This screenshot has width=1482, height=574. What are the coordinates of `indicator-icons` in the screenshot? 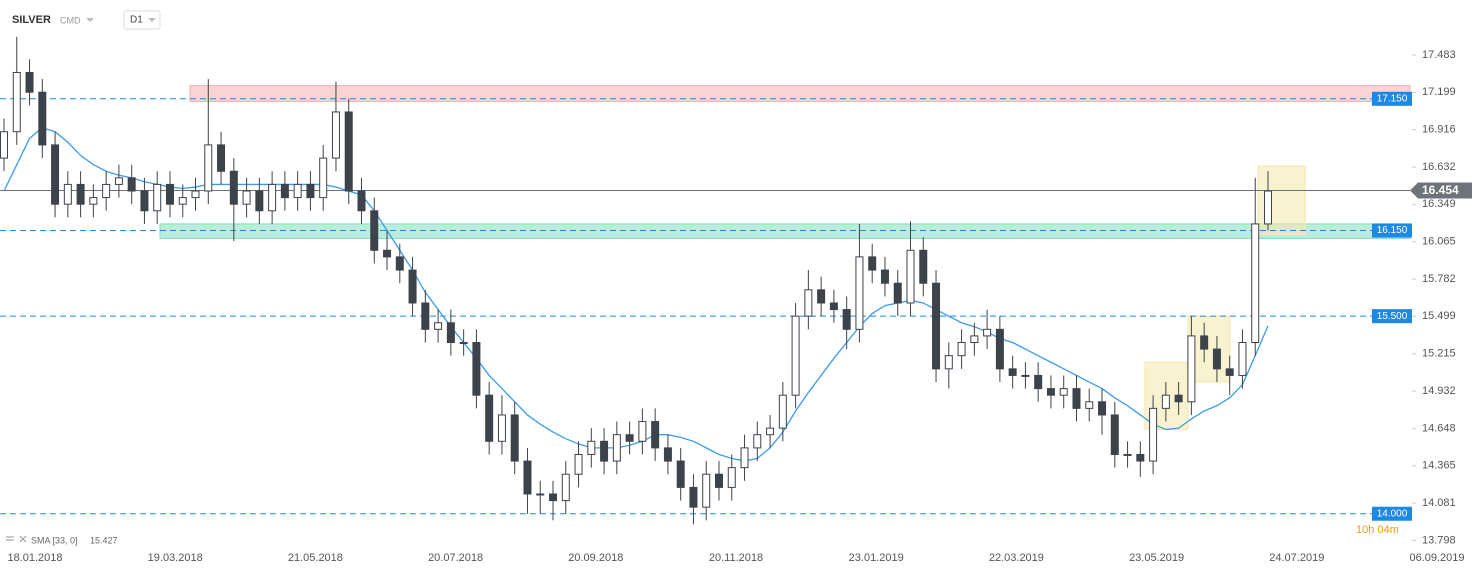 It's located at (16, 539).